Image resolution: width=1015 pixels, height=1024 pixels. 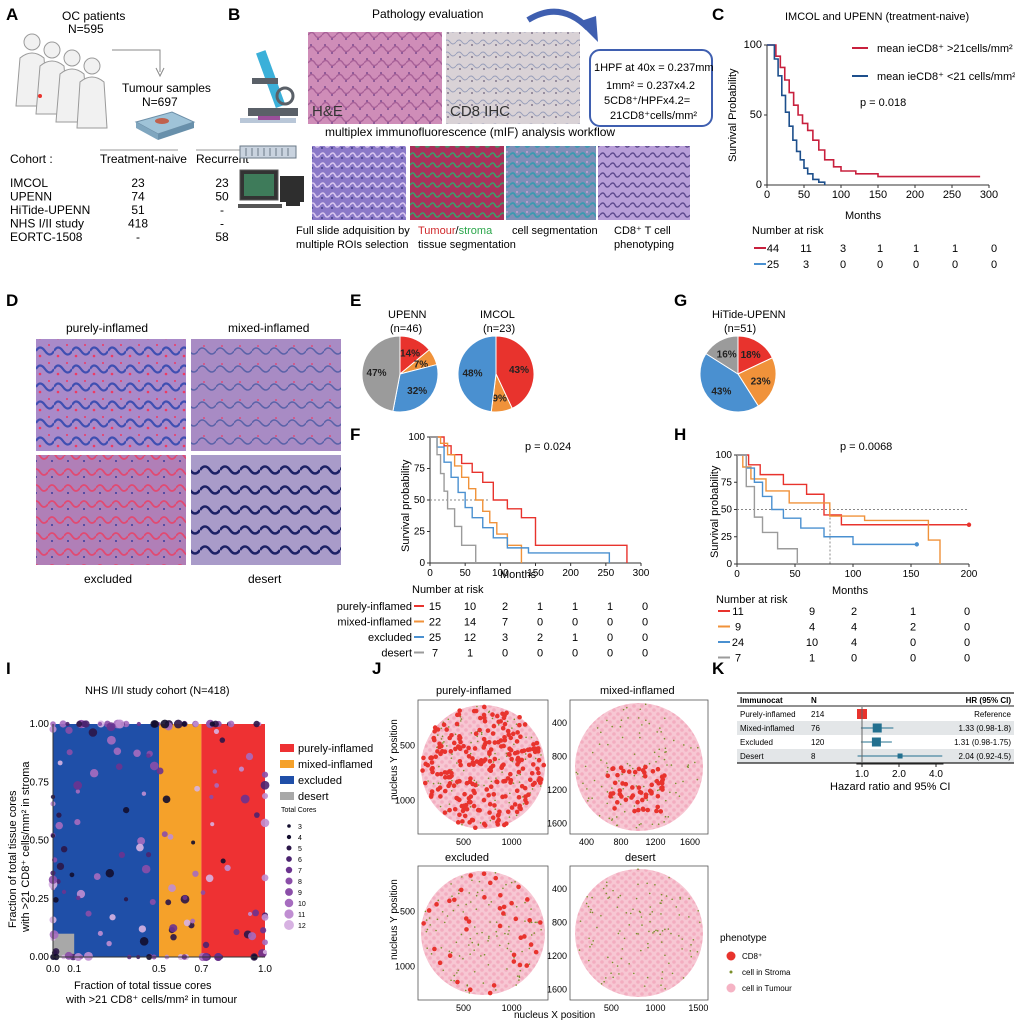 I want to click on cohort-naive-count: 418, so click(x=138, y=224).